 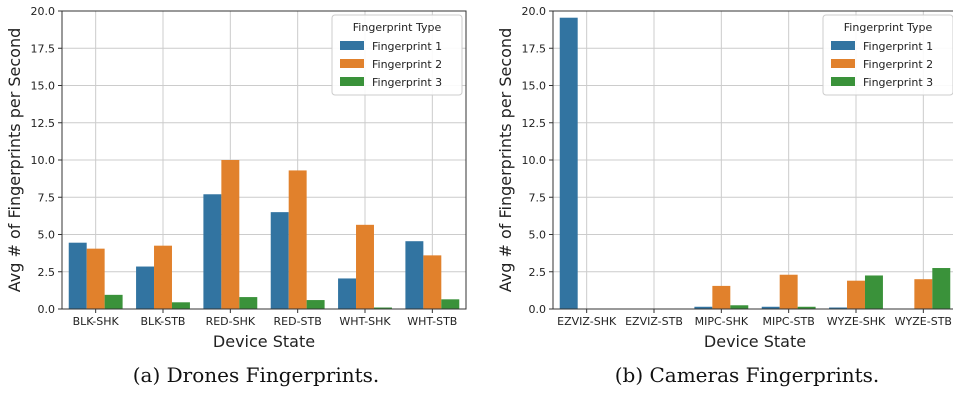 I want to click on bar-fingerprint-2-red-shk, so click(x=230, y=234).